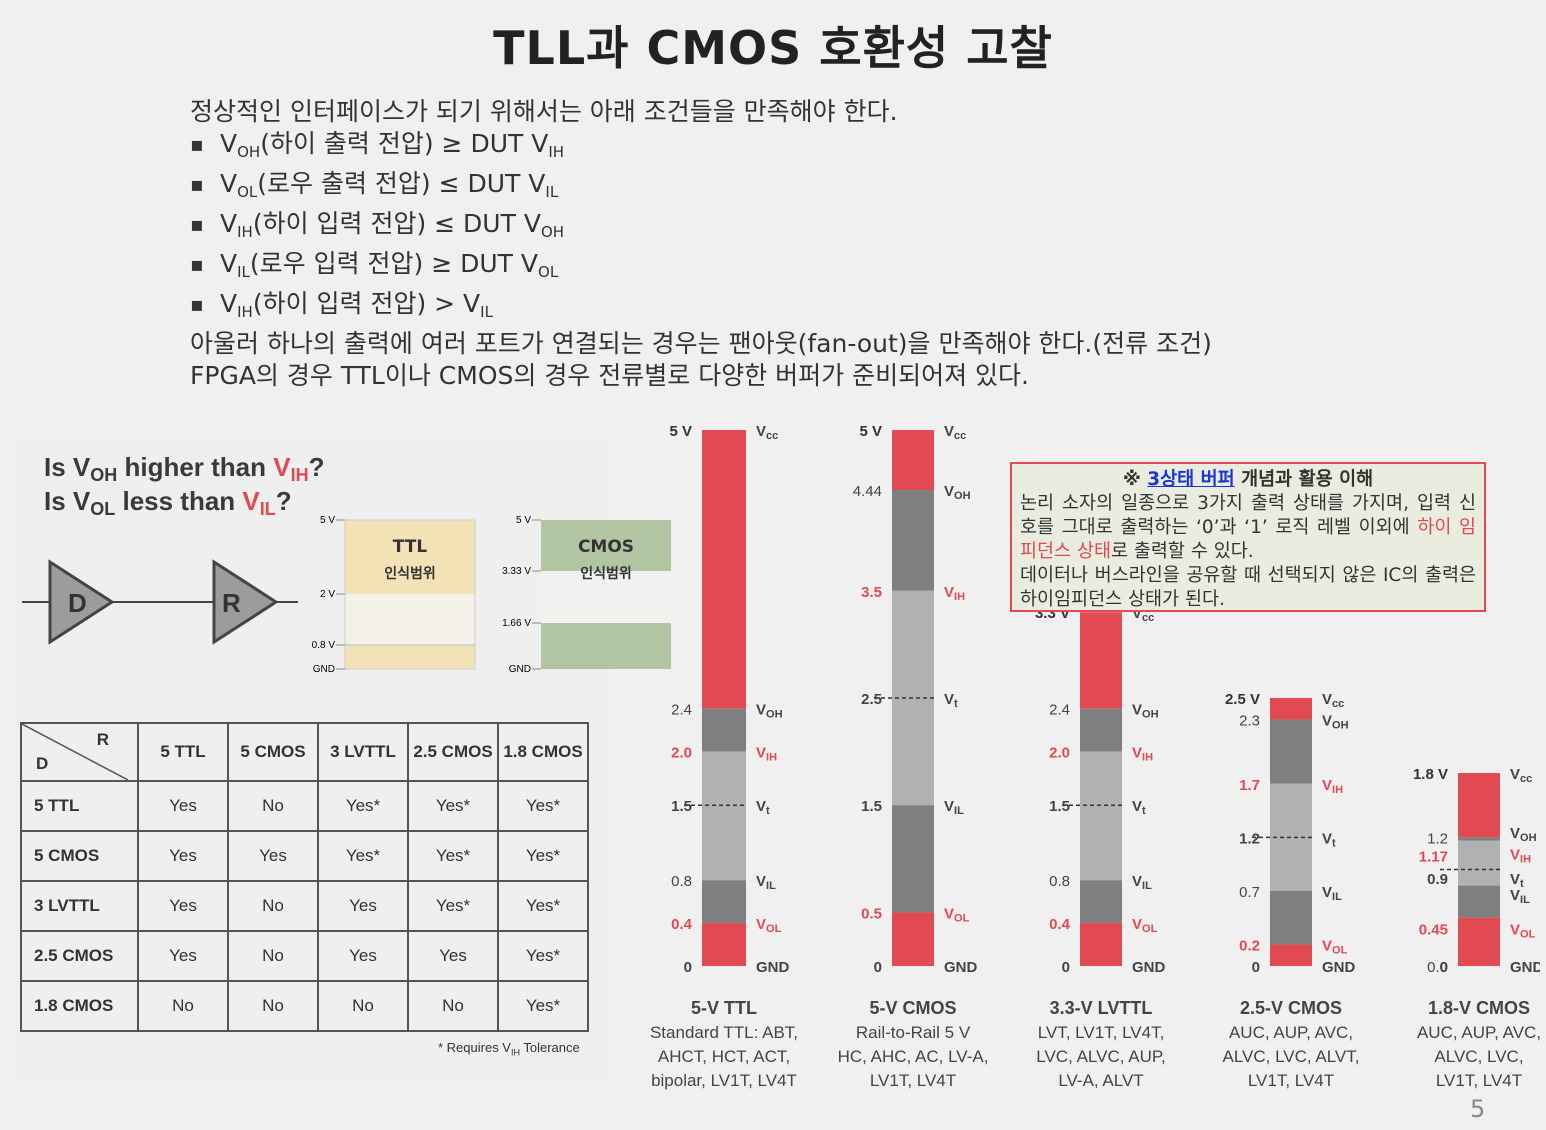 Image resolution: width=1546 pixels, height=1130 pixels. Describe the element at coordinates (1248, 479) in the screenshot. I see `note-heading: ※ 3상태 버퍼 개념과 활용 이해` at that location.